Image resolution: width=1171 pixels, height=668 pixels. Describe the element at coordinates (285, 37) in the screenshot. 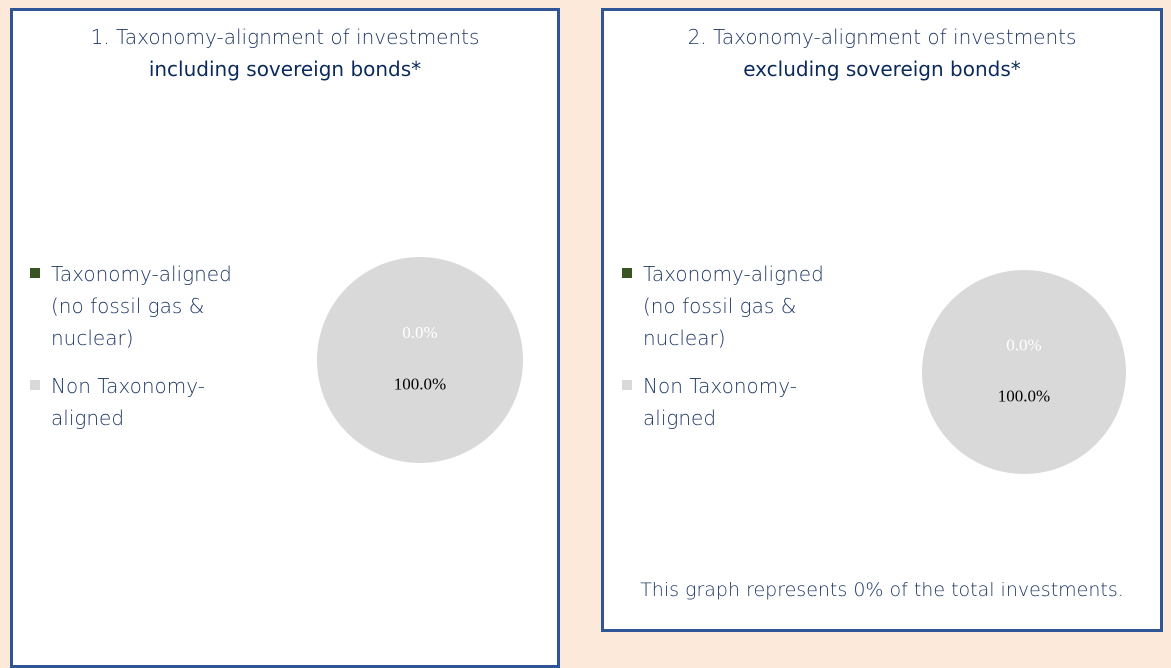

I see `chart-title: 1. Taxonomy-alignment of investments` at that location.